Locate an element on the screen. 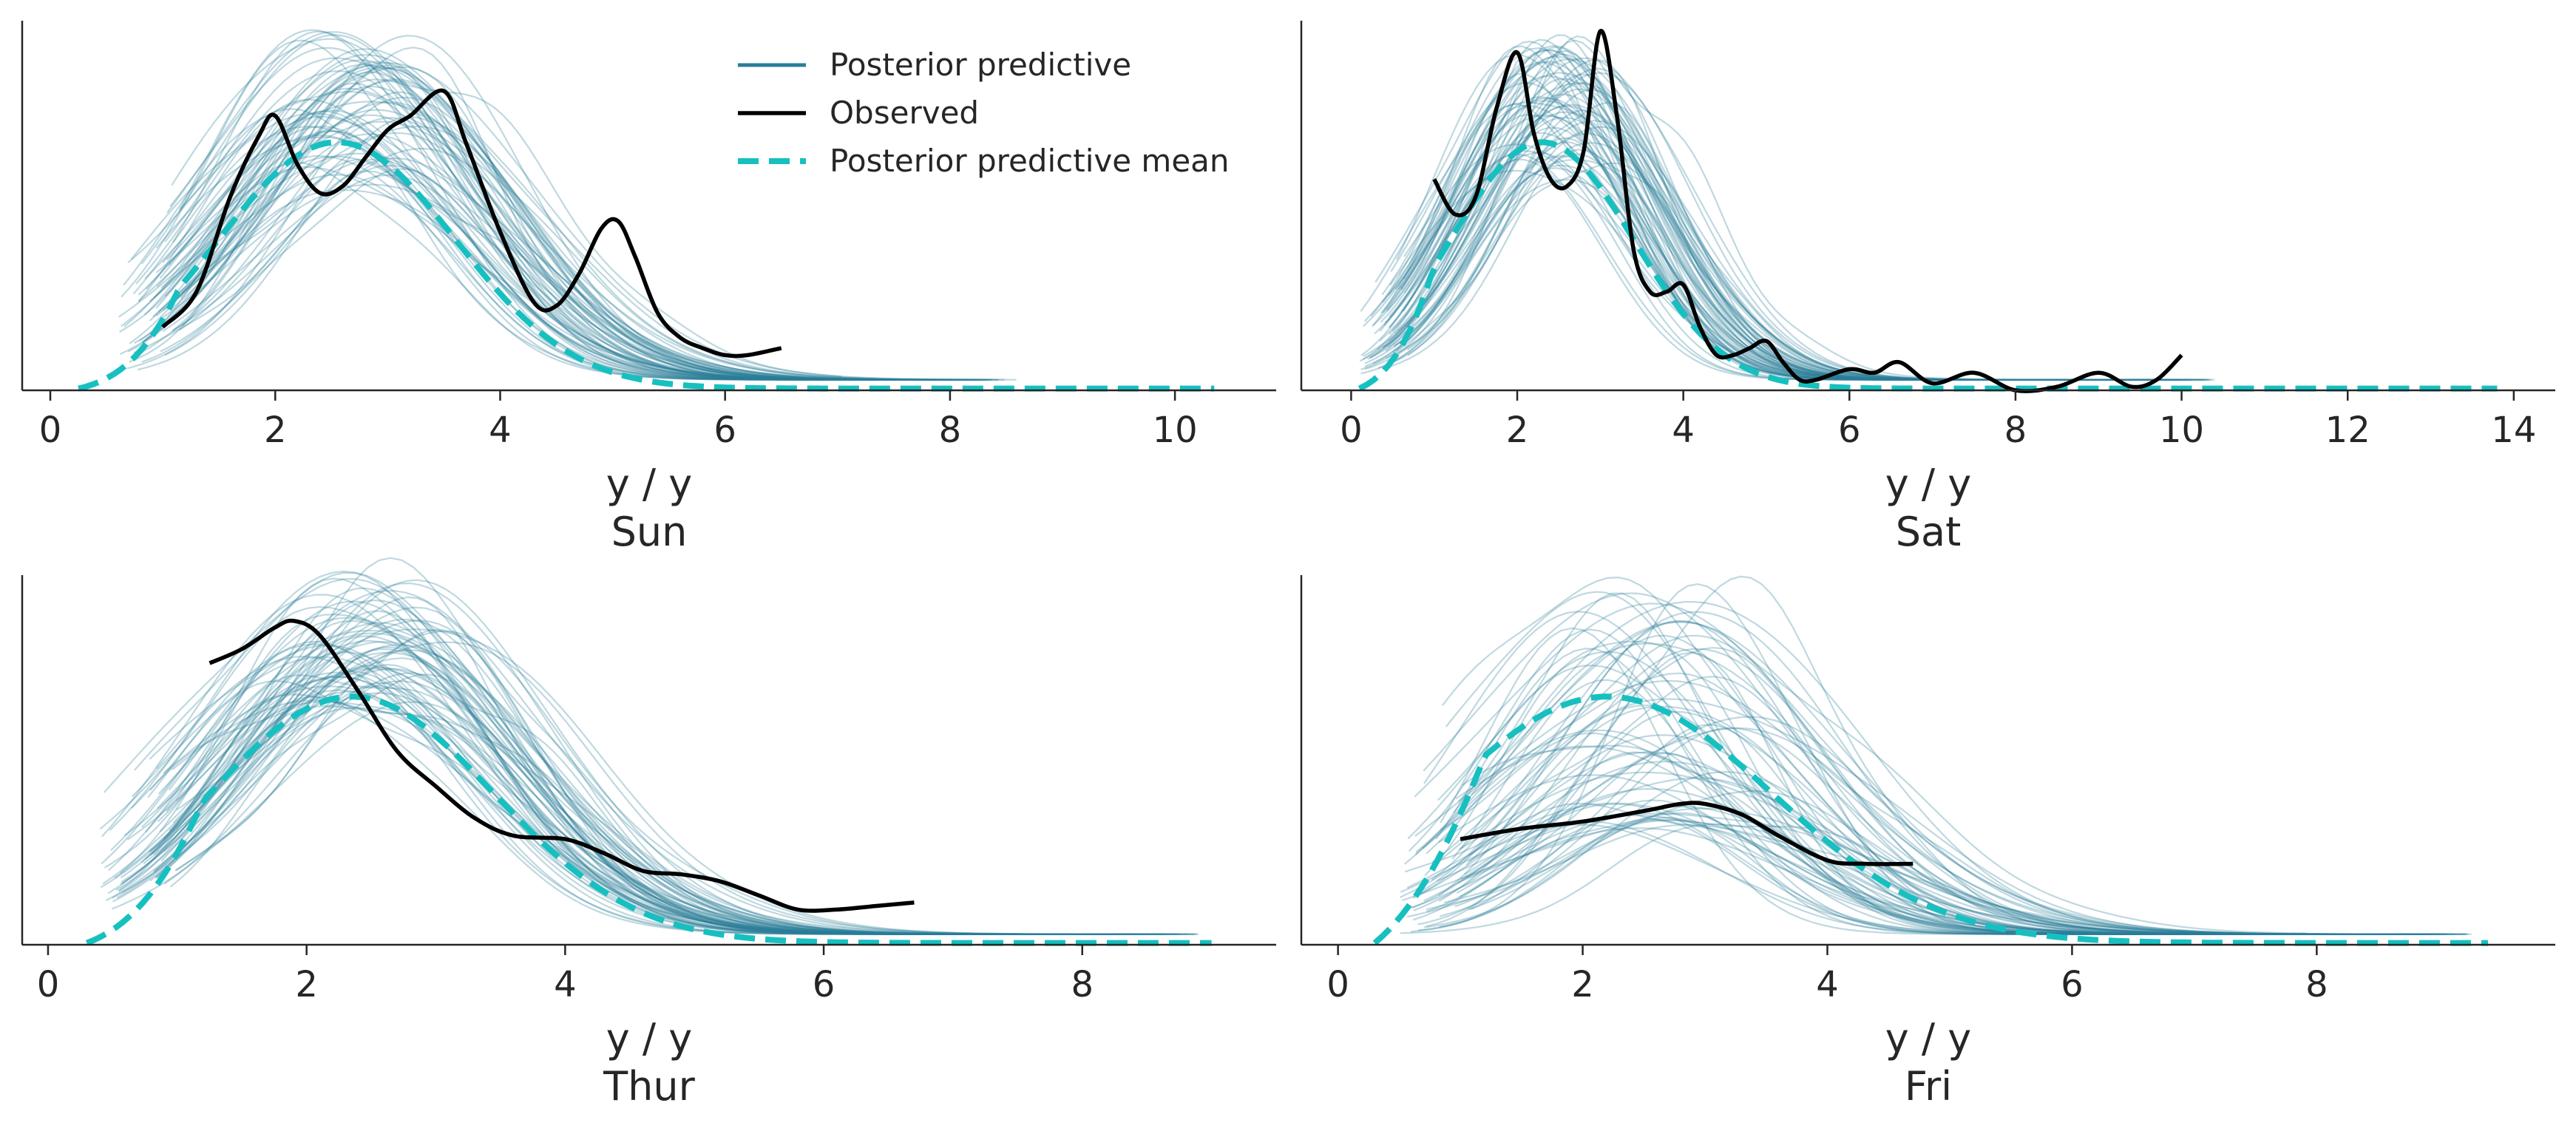 The width and height of the screenshot is (2576, 1134). x-axis-label-thur: y / y is located at coordinates (649, 1038).